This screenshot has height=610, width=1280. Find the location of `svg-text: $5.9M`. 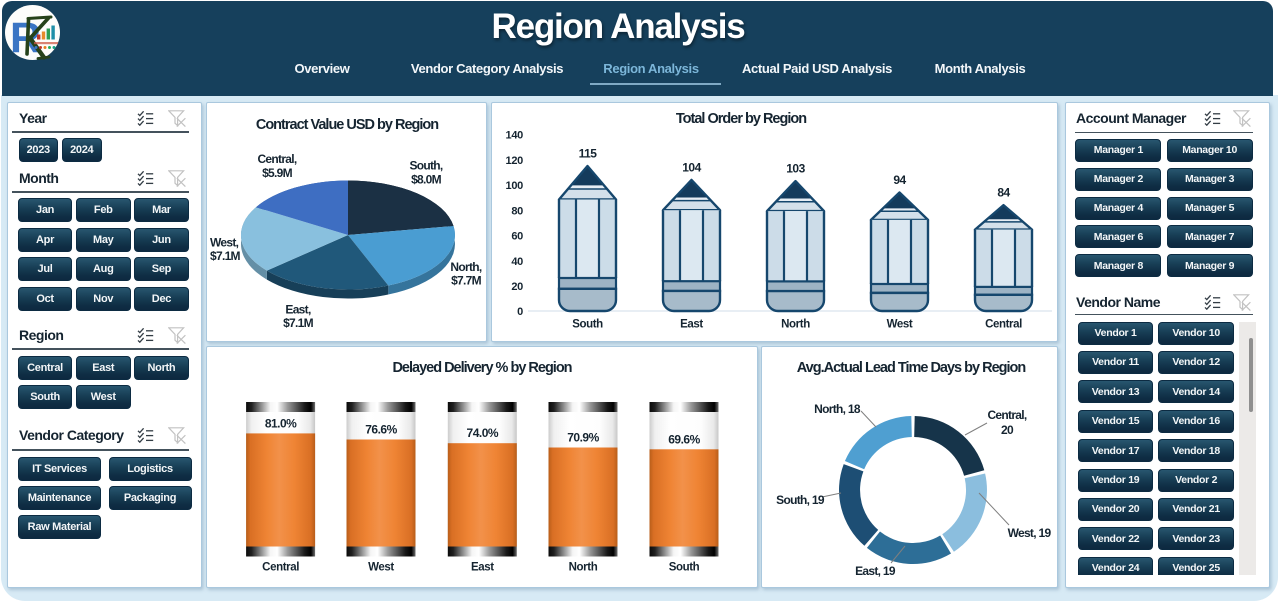

svg-text: $5.9M is located at coordinates (277, 173).